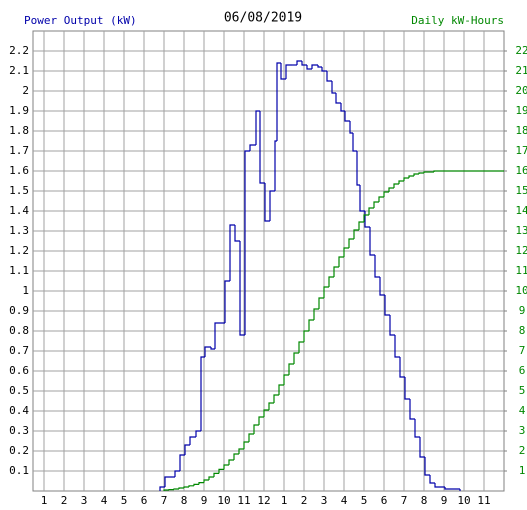  Describe the element at coordinates (80, 20) in the screenshot. I see `left-axis-legend: Power Output (kW)` at that location.